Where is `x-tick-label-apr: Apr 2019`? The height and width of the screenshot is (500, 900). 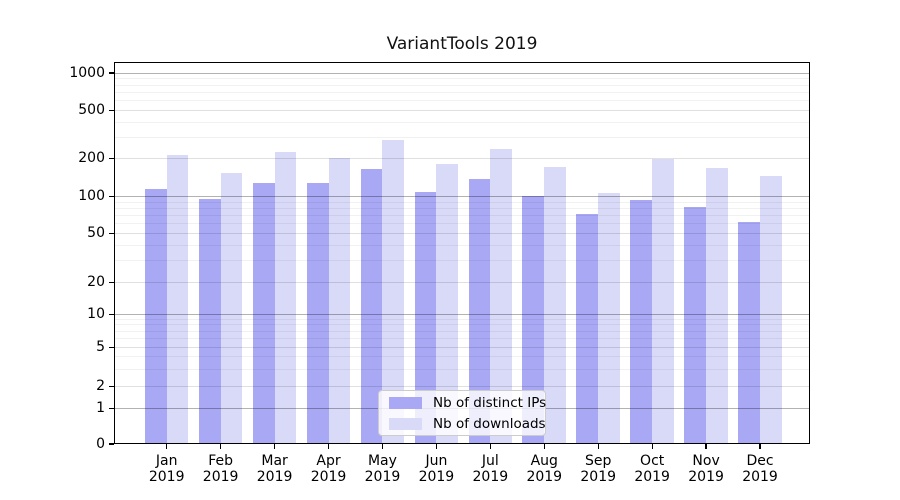 x-tick-label-apr: Apr 2019 is located at coordinates (328, 469).